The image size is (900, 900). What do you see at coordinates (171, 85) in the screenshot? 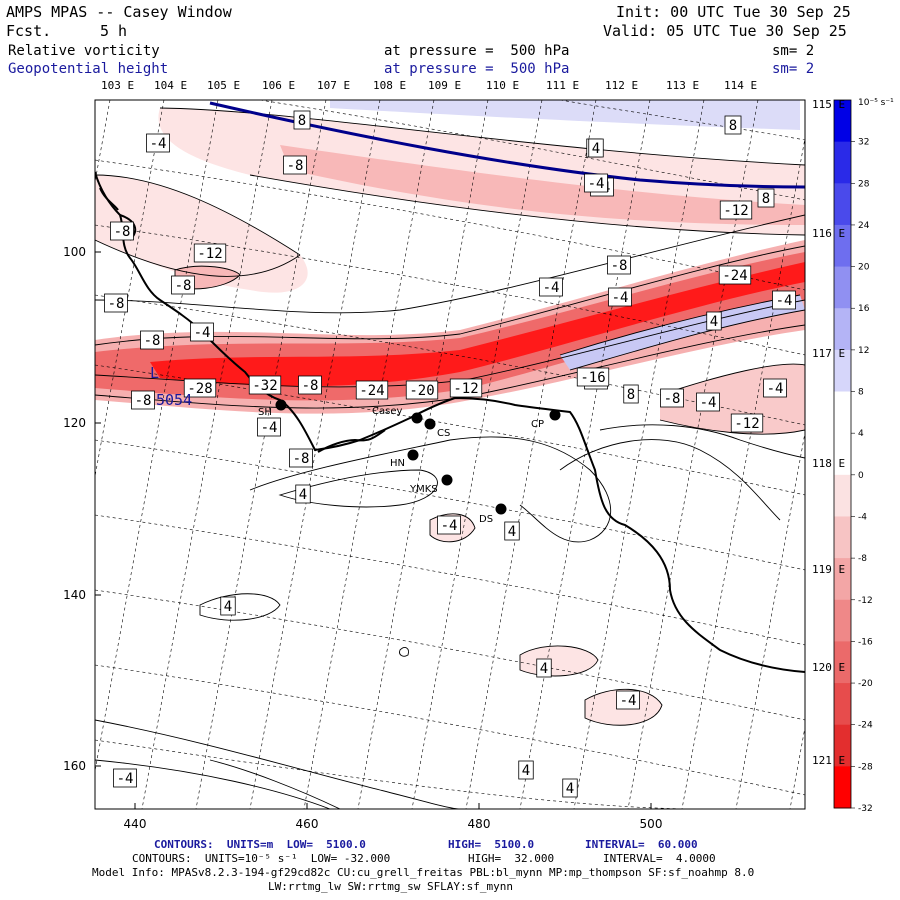
I see `longitude-label: 104 E` at bounding box center [171, 85].